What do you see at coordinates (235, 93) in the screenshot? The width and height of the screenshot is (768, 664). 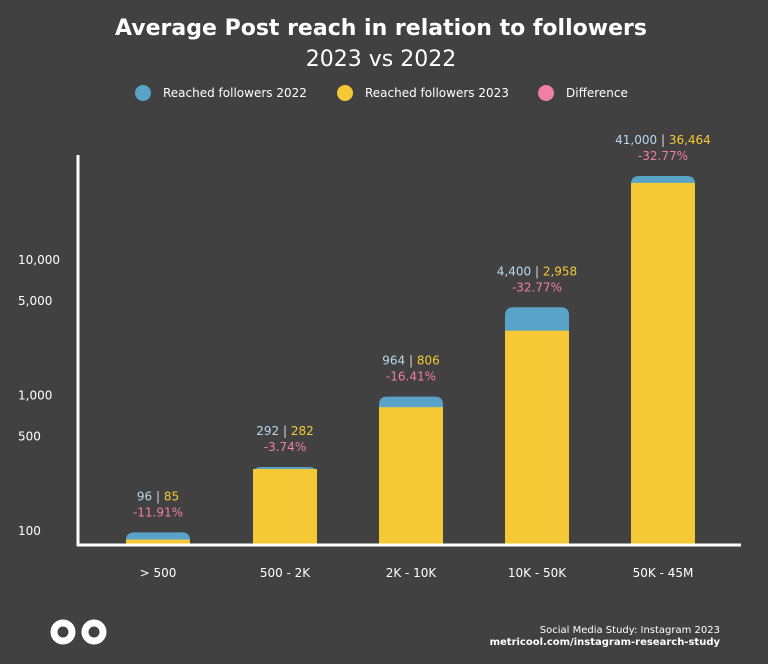 I see `legend-label: Reached followers 2022` at bounding box center [235, 93].